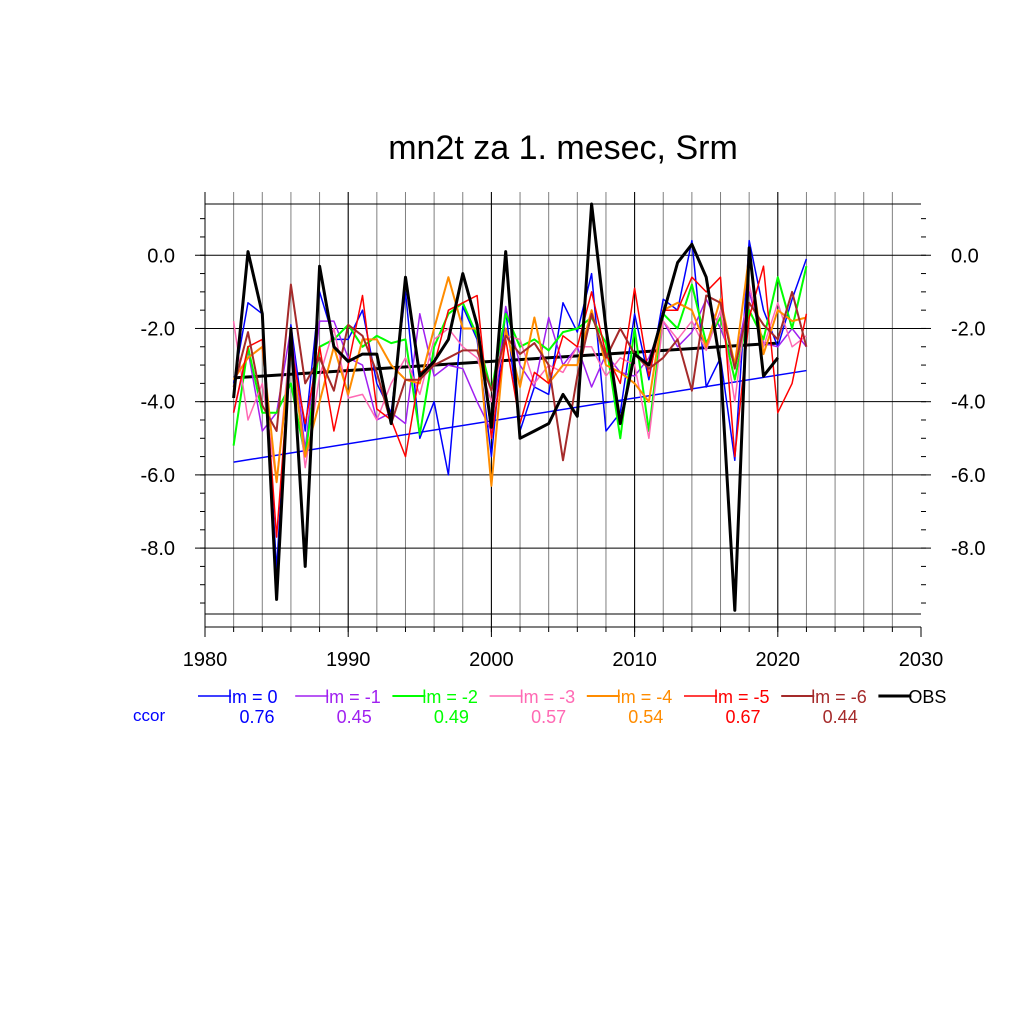  I want to click on ccor-value: 0.57, so click(548, 717).